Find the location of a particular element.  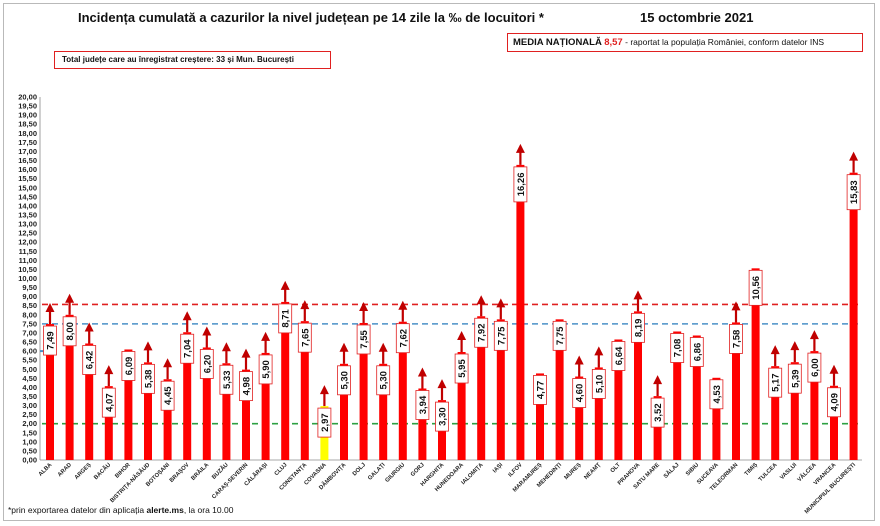

data-label-text: 7,49 is located at coordinates (51, 340).